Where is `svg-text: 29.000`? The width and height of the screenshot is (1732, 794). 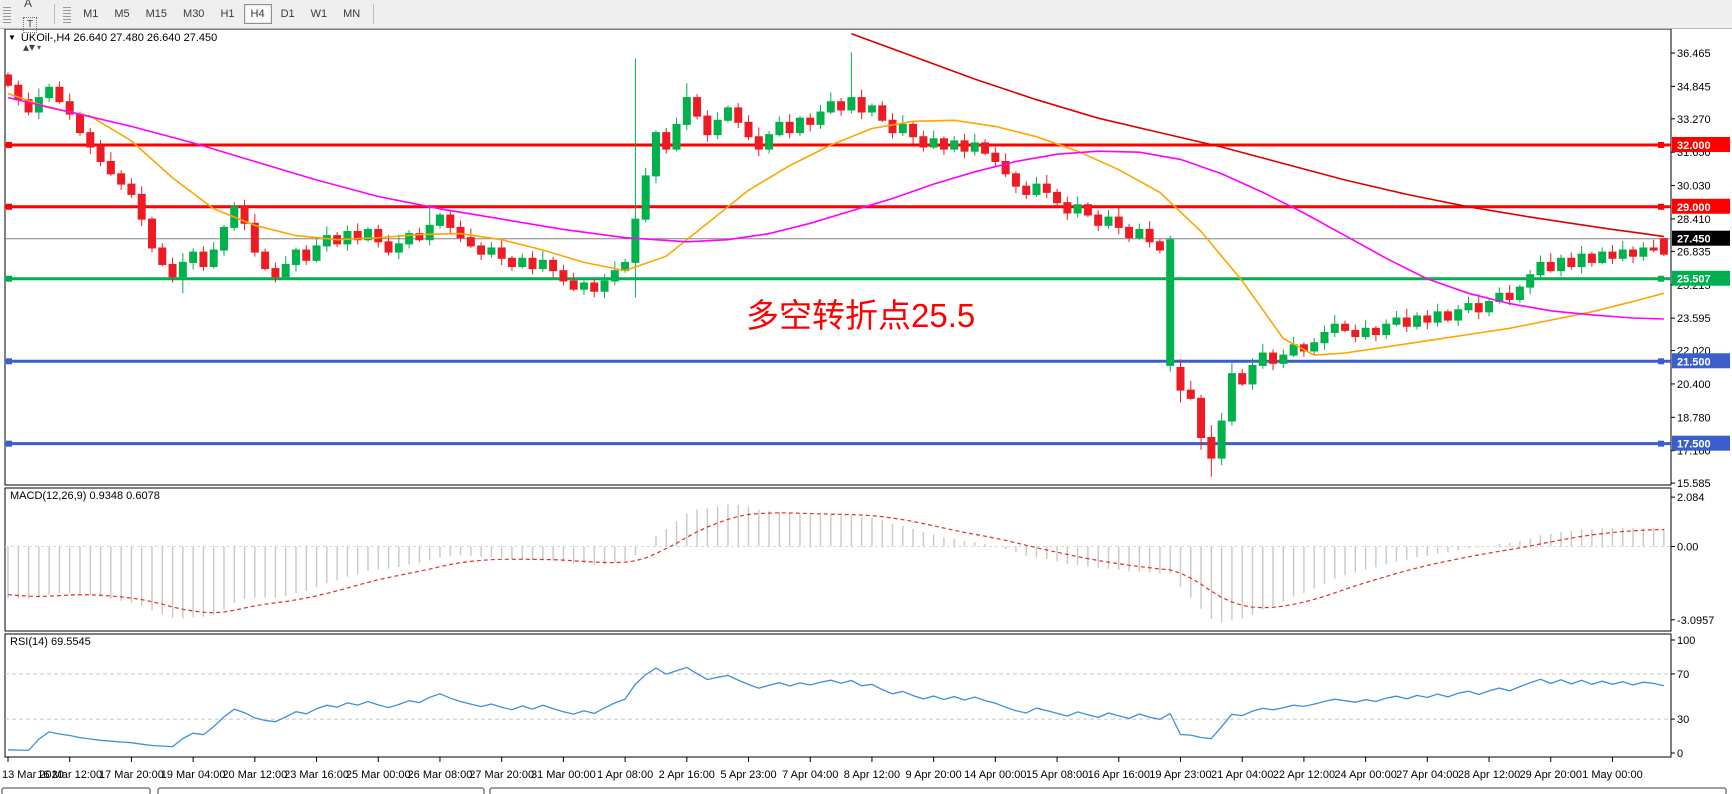
svg-text: 29.000 is located at coordinates (1694, 208).